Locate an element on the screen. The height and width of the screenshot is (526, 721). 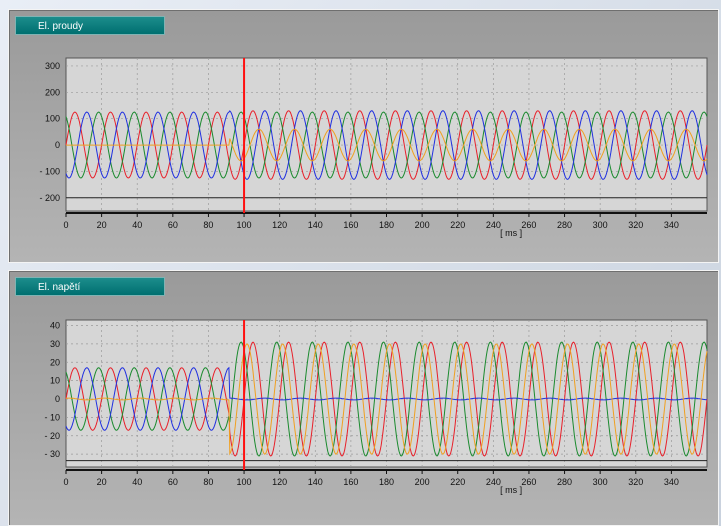
currents-x-tick-label: 60 is located at coordinates (173, 225).